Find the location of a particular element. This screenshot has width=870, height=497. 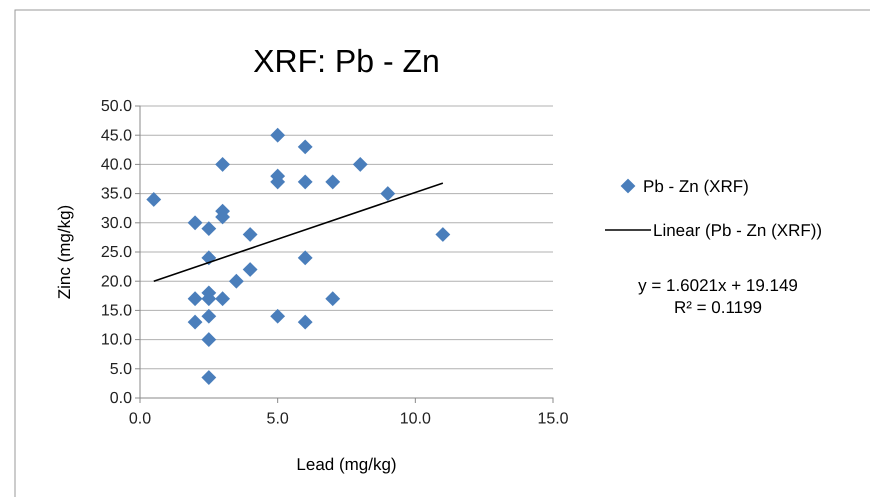

text: R² = 0.1199 is located at coordinates (718, 307).